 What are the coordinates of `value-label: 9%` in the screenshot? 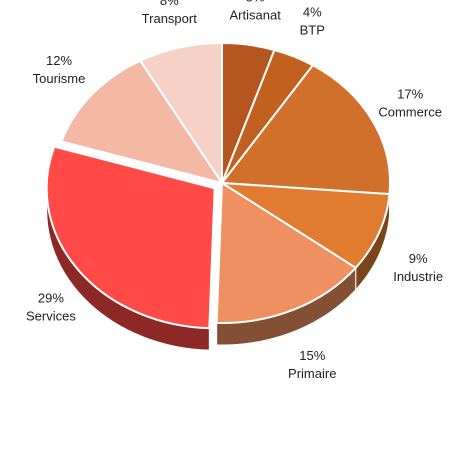 It's located at (418, 258).